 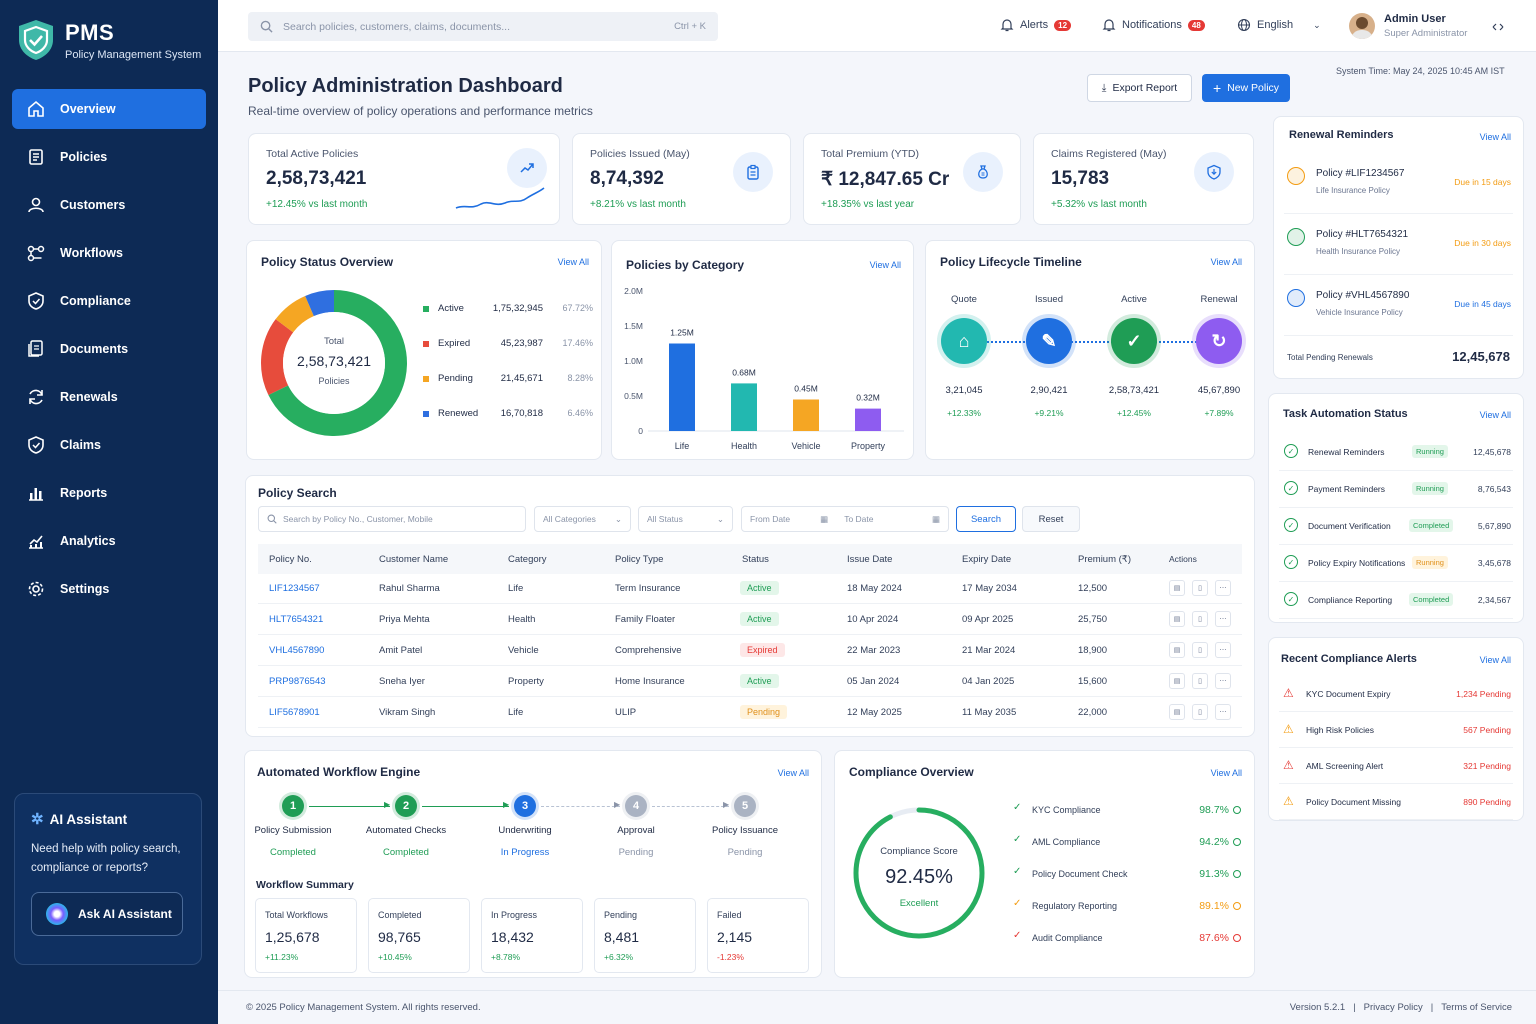 I want to click on bar-health, so click(x=744, y=407).